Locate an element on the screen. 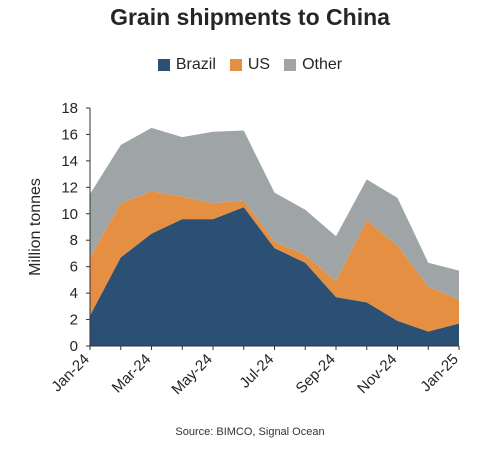 Image resolution: width=500 pixels, height=450 pixels. y-tick-label: 12 is located at coordinates (69, 187).